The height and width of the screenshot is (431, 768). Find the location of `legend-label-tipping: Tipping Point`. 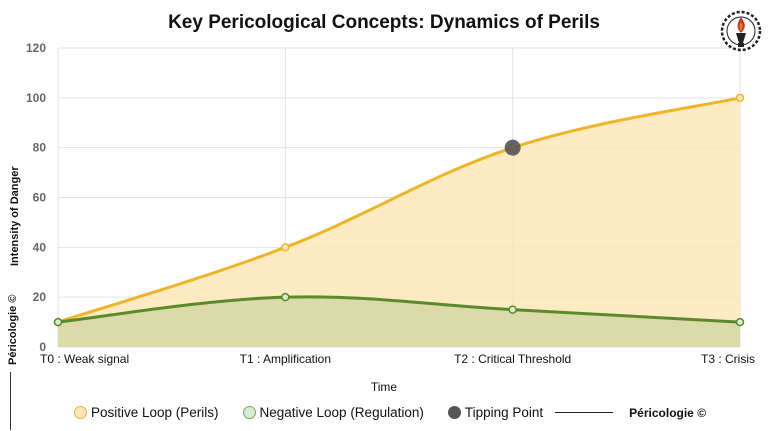

legend-label-tipping: Tipping Point is located at coordinates (504, 412).